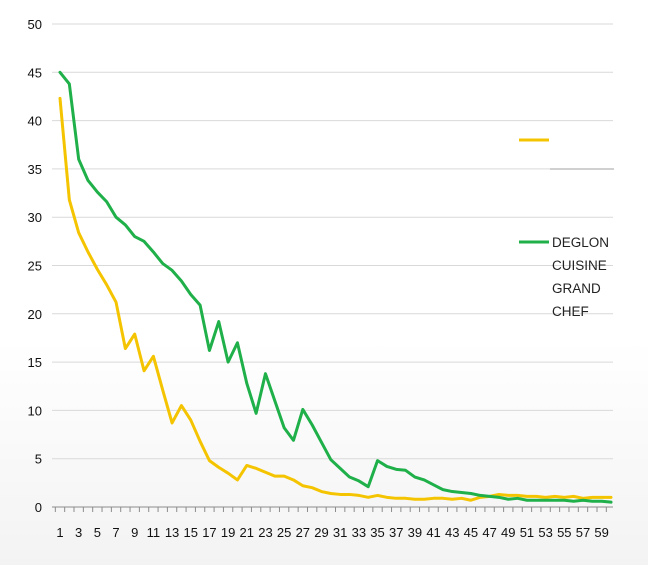 The image size is (648, 565). Describe the element at coordinates (415, 532) in the screenshot. I see `x-tick-label: 39` at that location.